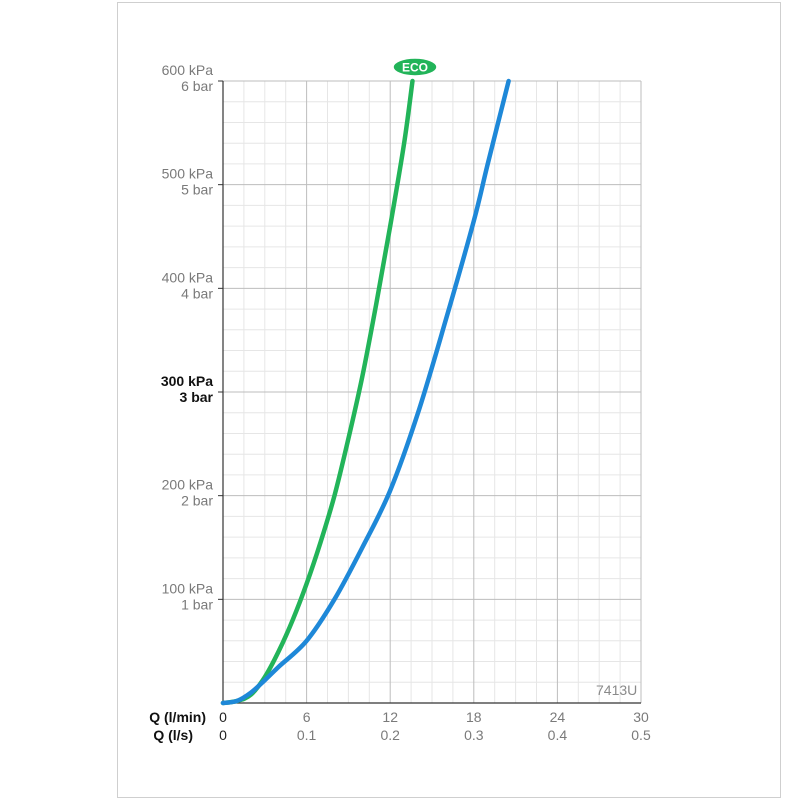 This screenshot has width=800, height=800. I want to click on x-axis-title-ls: Q (l/s), so click(173, 735).